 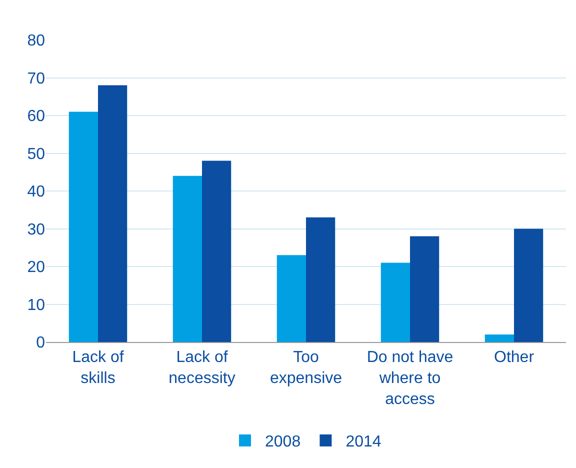 What do you see at coordinates (36, 192) in the screenshot?
I see `y-tick-label: 40` at bounding box center [36, 192].